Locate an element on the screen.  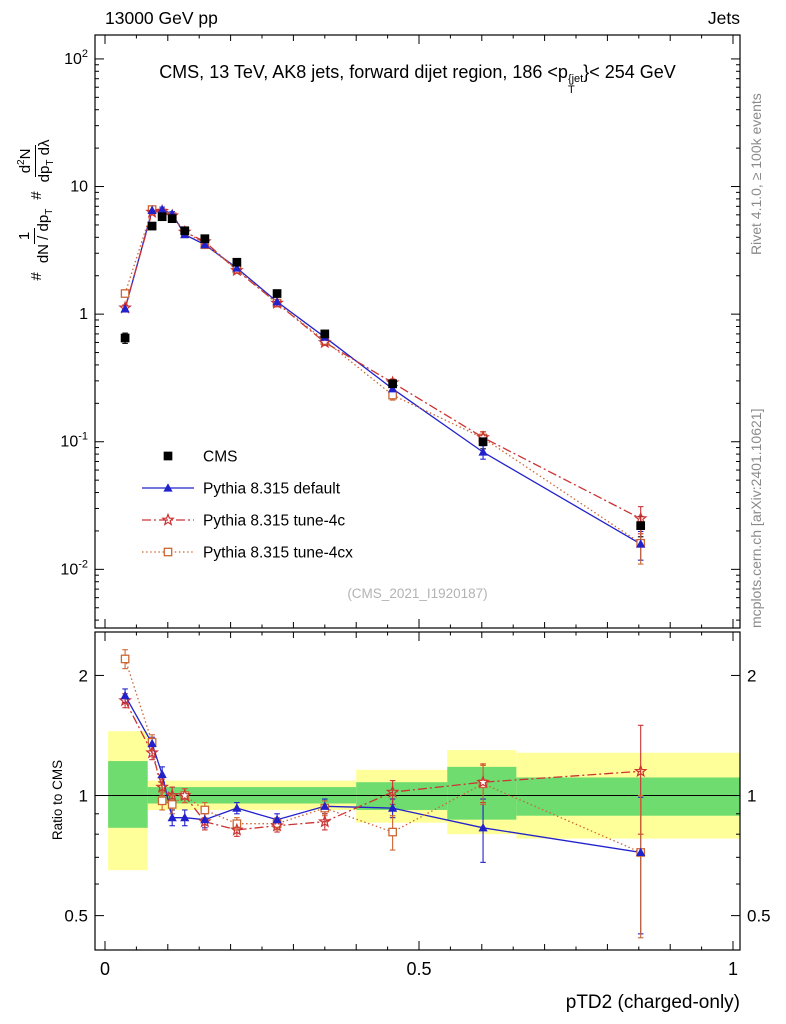
ratio-uncertainty-bands is located at coordinates (424, 801).